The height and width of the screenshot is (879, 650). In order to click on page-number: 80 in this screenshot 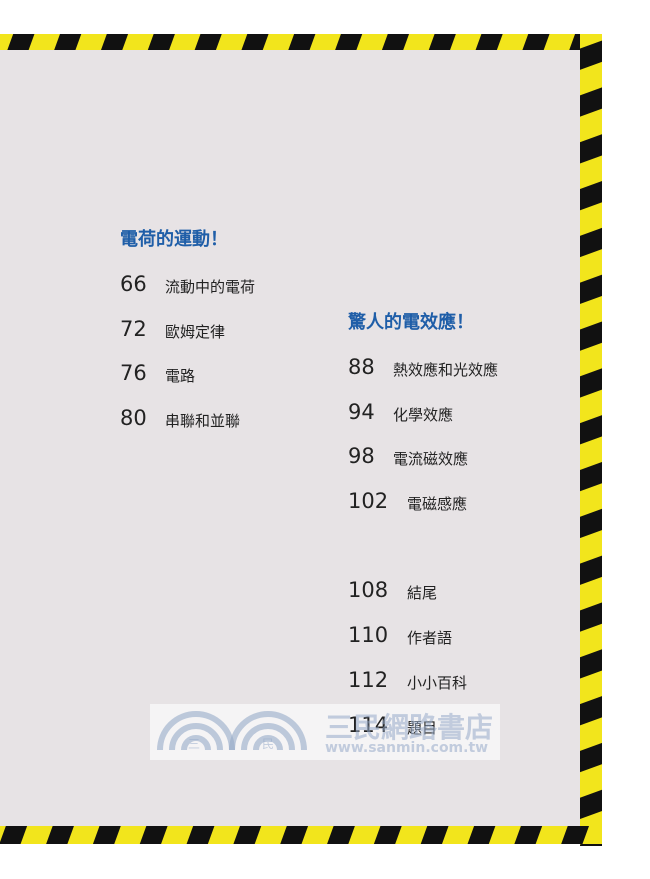, I will do `click(133, 417)`.